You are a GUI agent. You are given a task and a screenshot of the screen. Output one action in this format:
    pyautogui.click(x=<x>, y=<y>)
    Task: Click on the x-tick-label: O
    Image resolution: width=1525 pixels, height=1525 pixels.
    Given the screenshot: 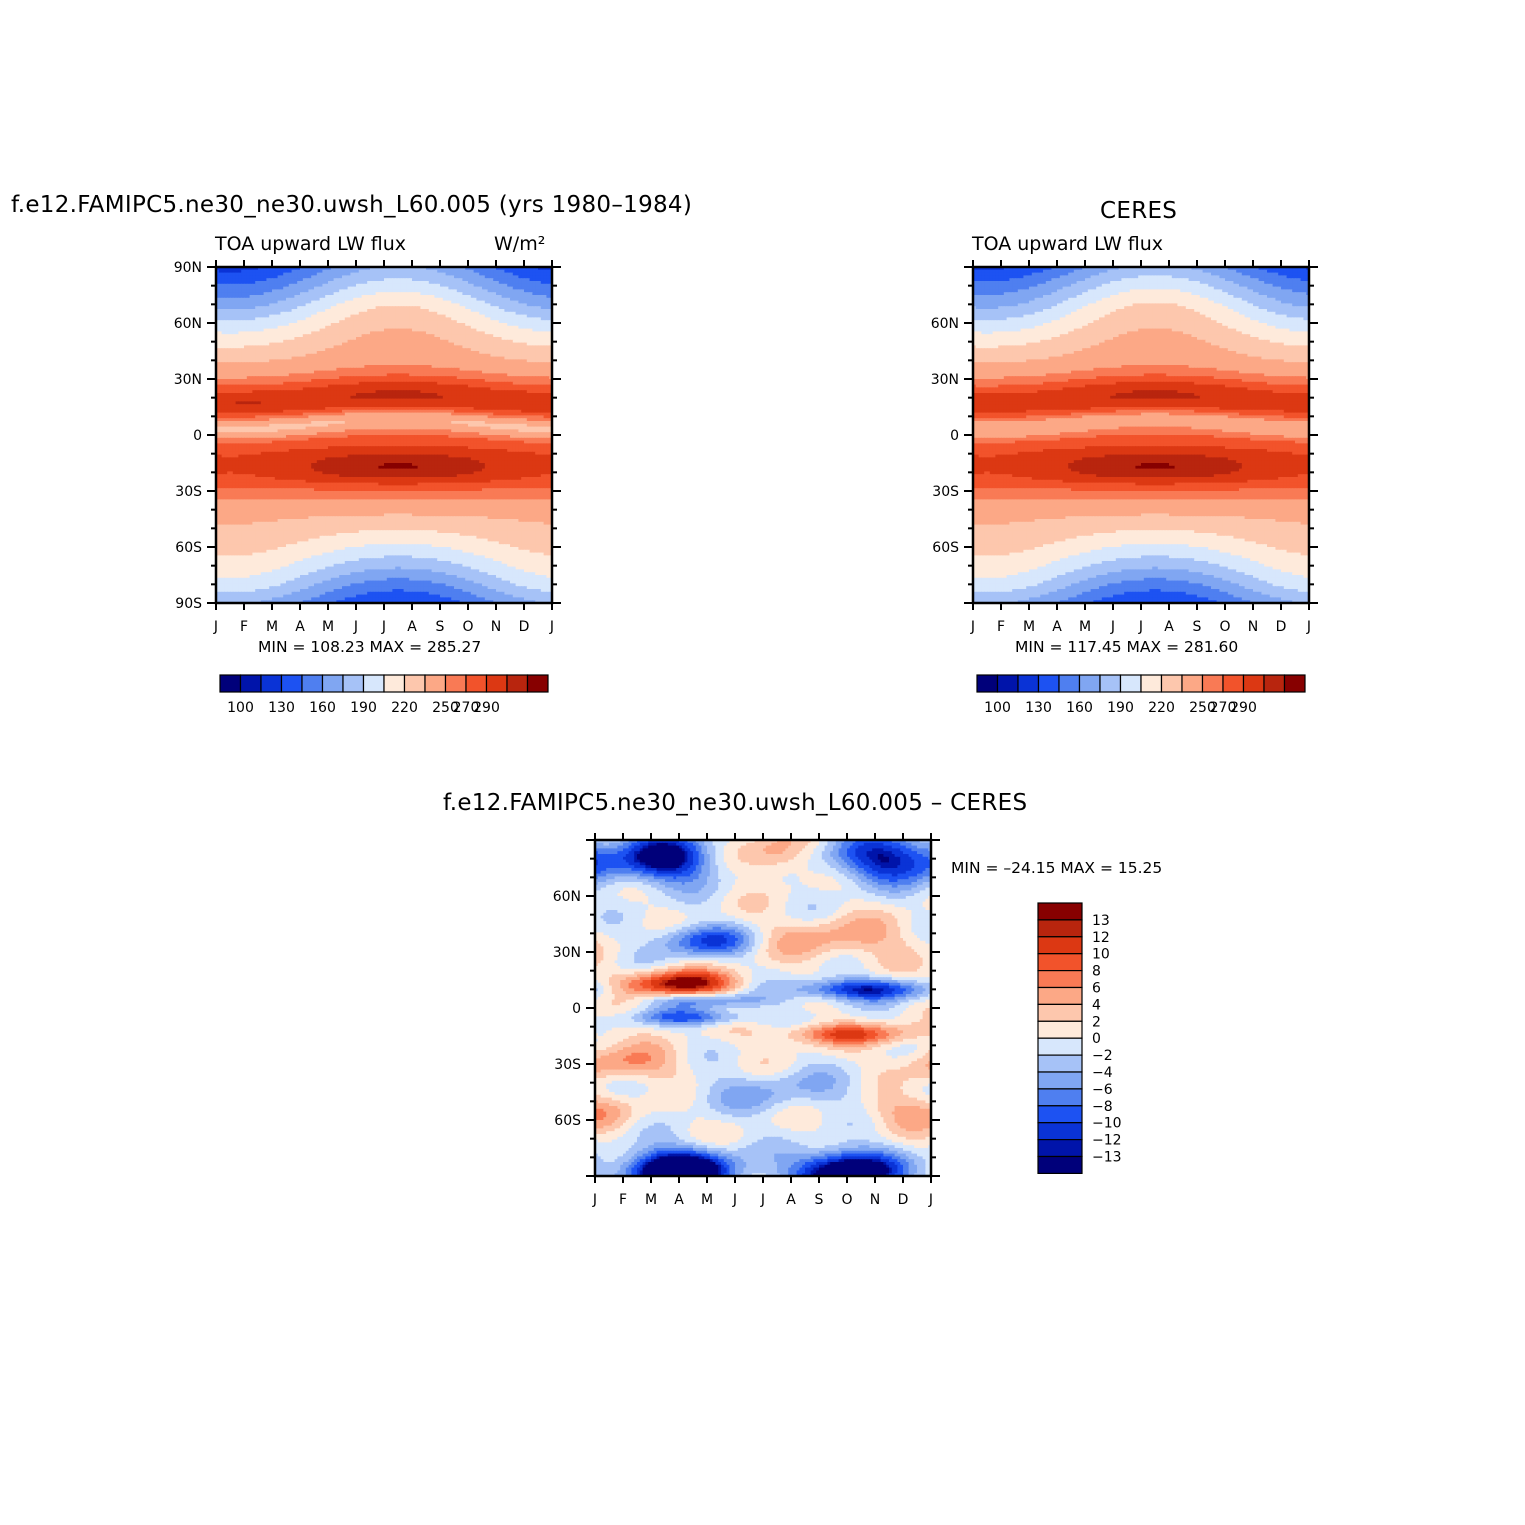 What is the action you would take?
    pyautogui.click(x=467, y=627)
    